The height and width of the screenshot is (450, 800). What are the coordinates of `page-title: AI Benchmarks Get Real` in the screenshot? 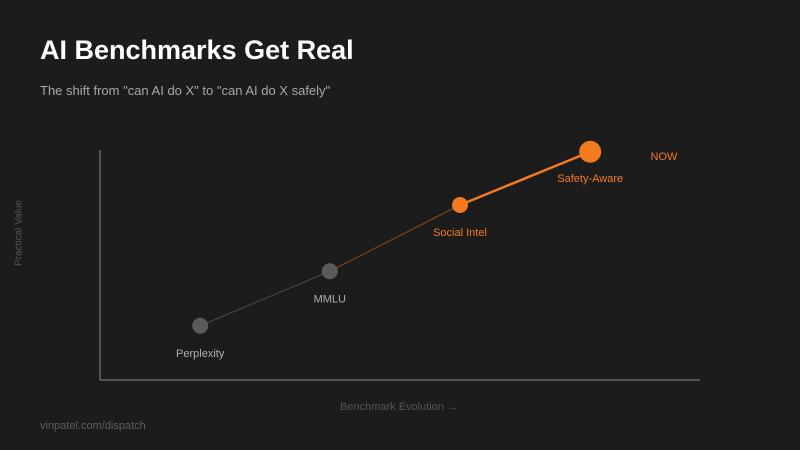 It's located at (197, 50).